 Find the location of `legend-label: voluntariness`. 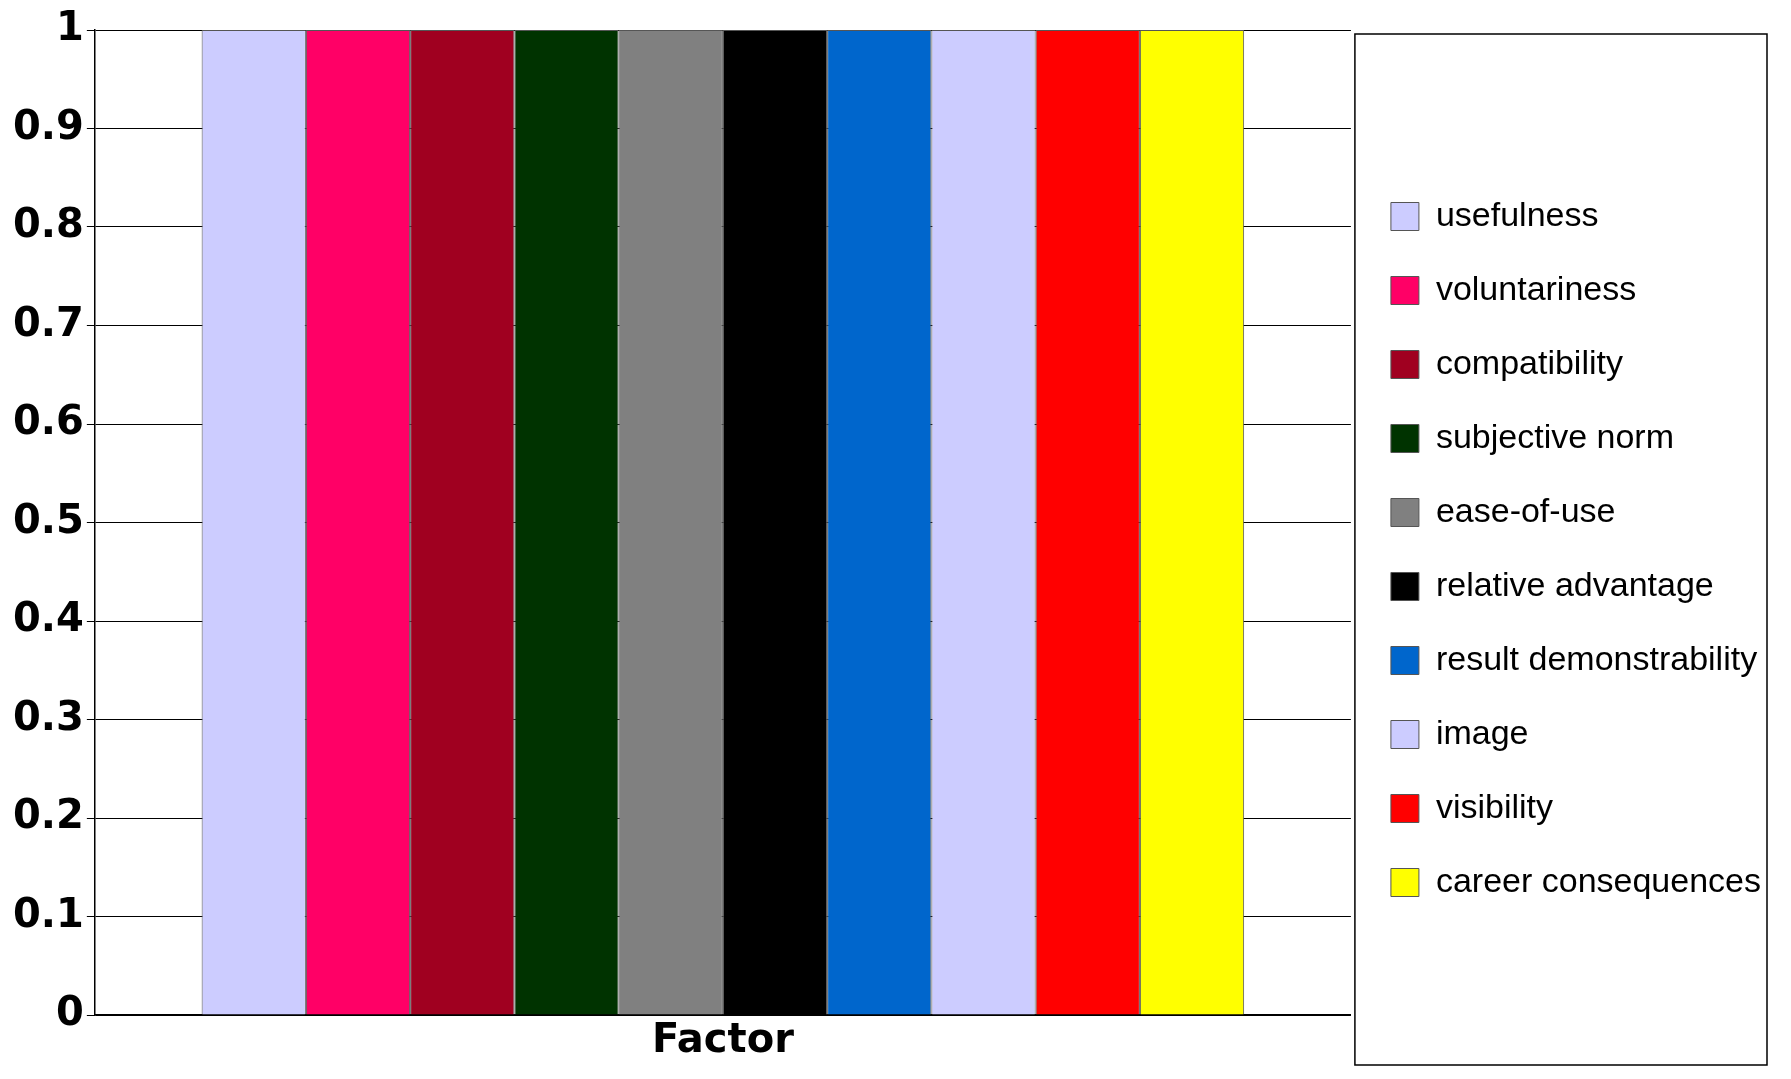

legend-label: voluntariness is located at coordinates (1536, 287).